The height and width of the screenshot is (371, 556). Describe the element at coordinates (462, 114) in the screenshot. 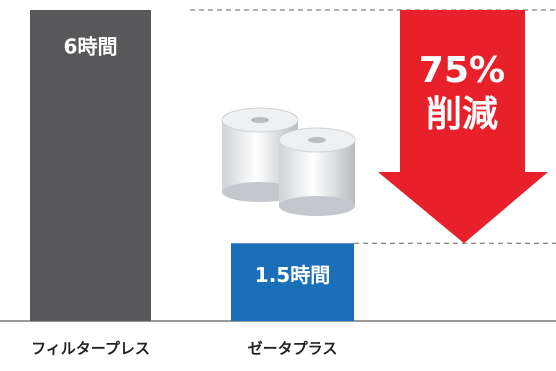

I see `annotation-text: 削減` at that location.